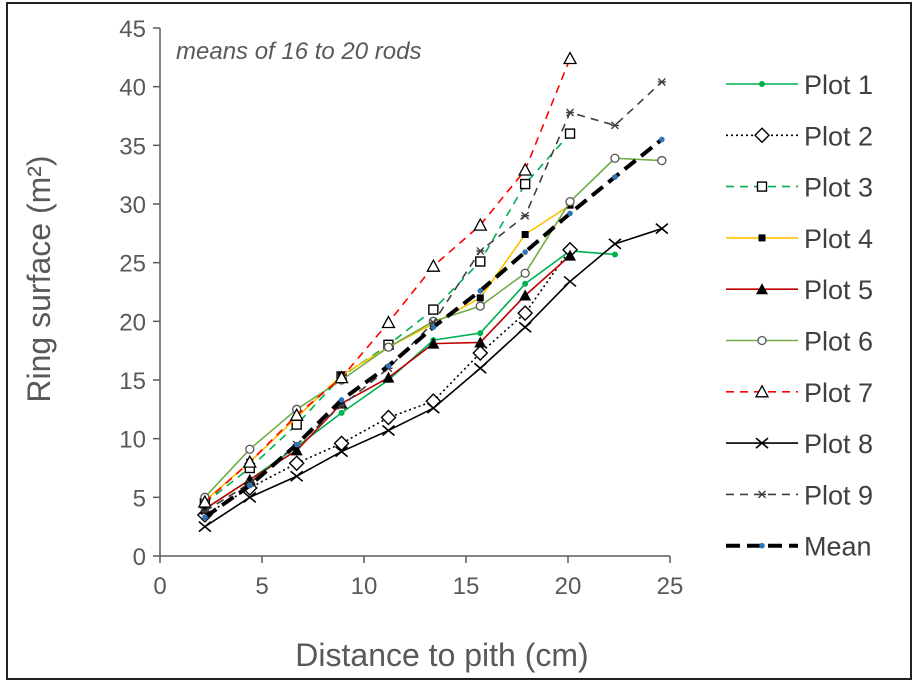 Image resolution: width=920 pixels, height=684 pixels. Describe the element at coordinates (838, 239) in the screenshot. I see `legend-label: Plot 4` at that location.